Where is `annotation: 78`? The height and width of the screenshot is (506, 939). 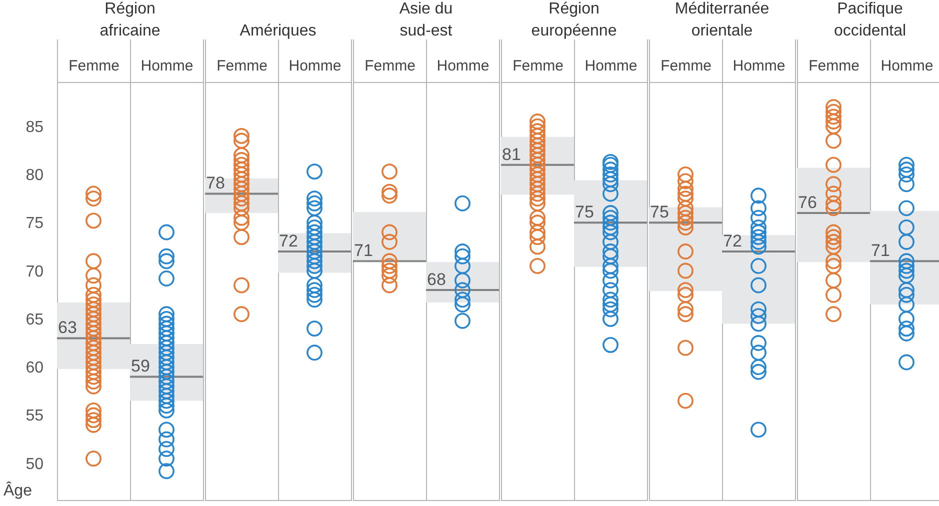 annotation: 78 is located at coordinates (215, 183).